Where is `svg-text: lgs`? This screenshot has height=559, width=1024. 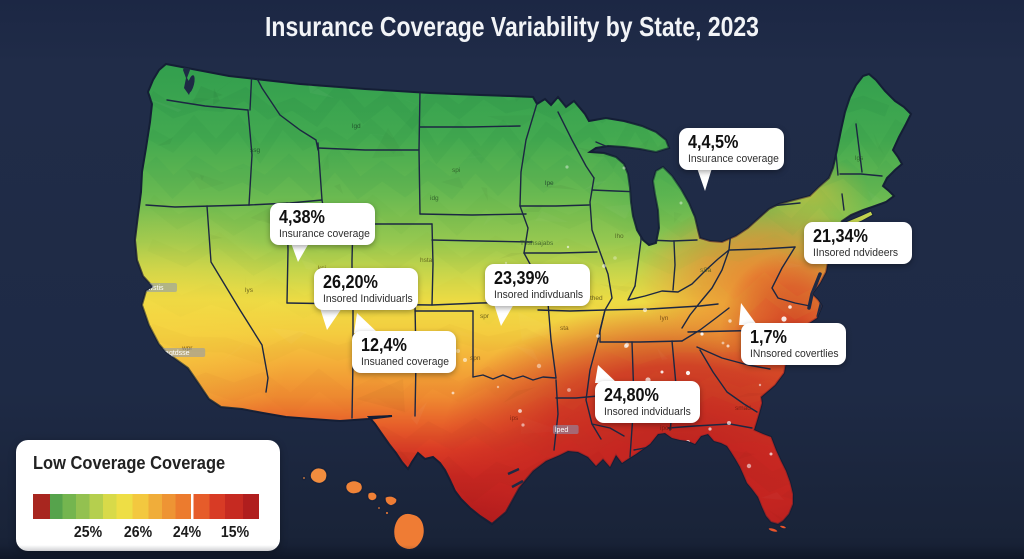
svg-text: lgs is located at coordinates (859, 158).